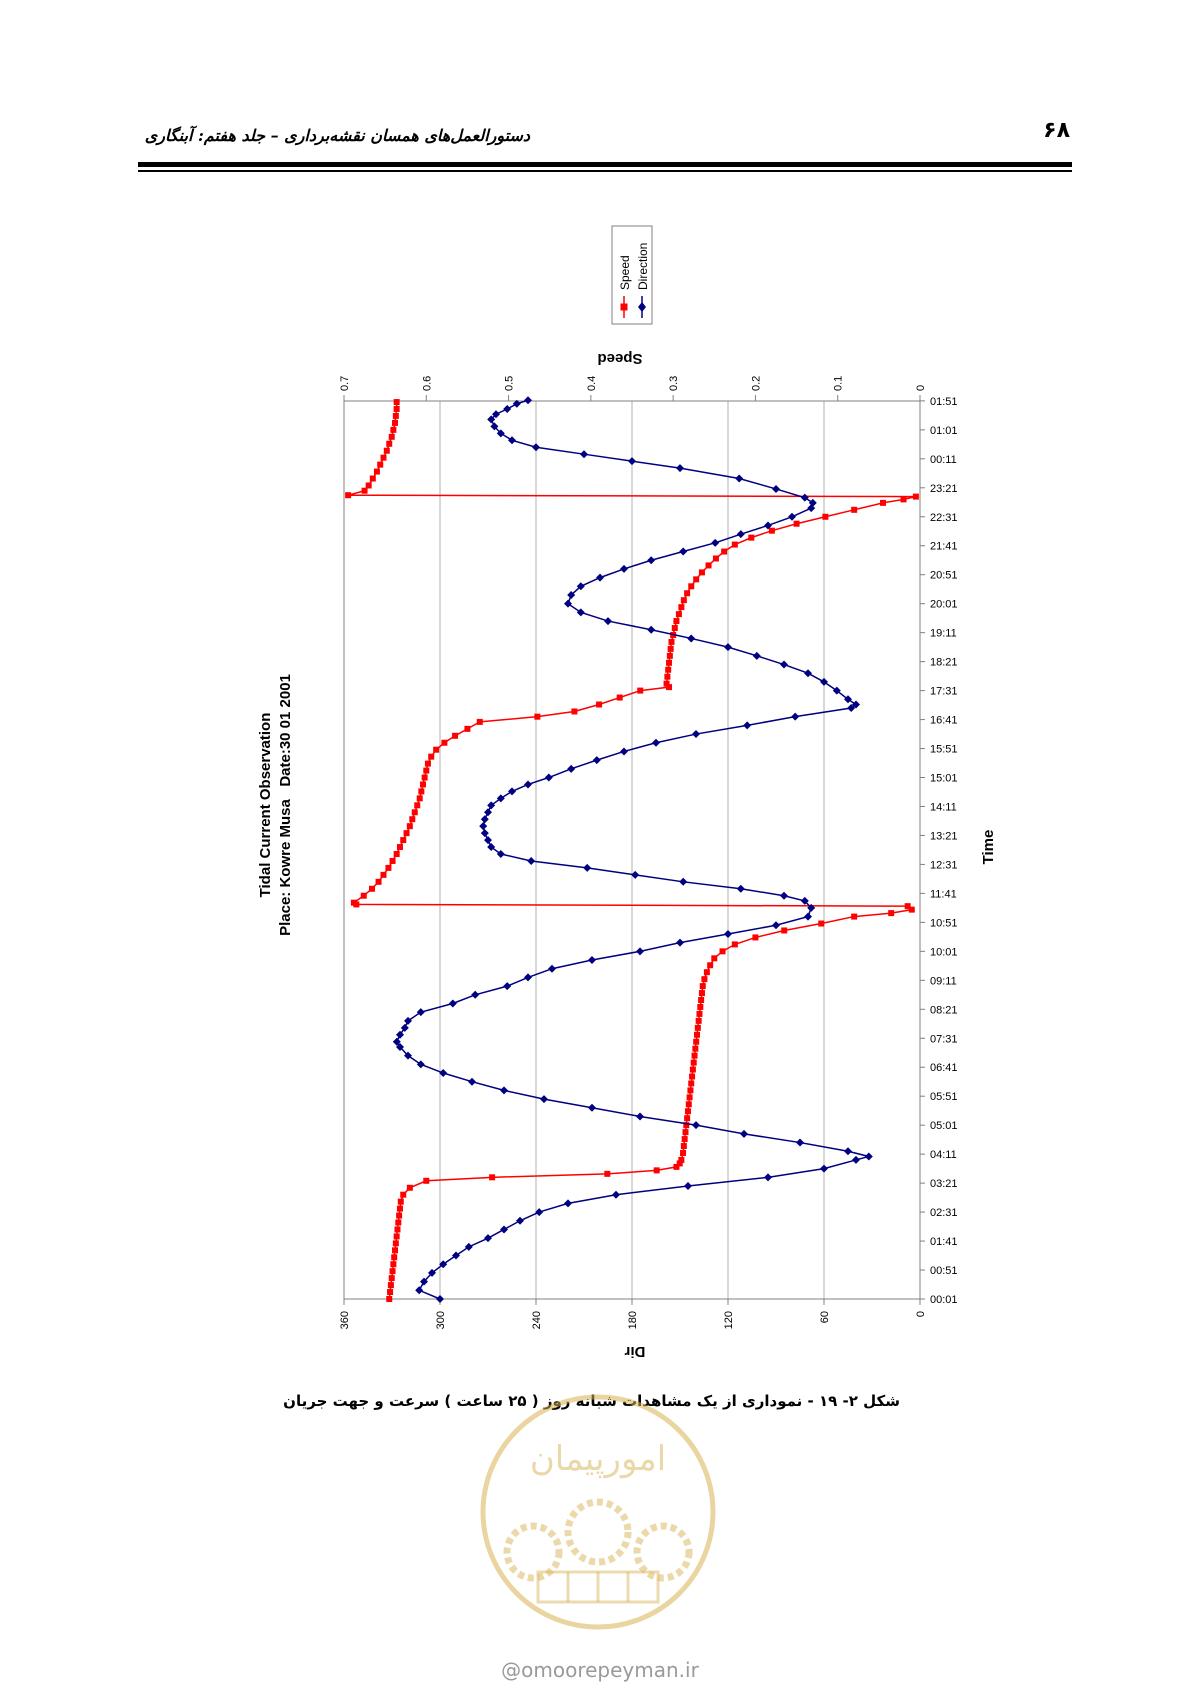  What do you see at coordinates (944, 1184) in the screenshot?
I see `time-tick-label: 03:21` at bounding box center [944, 1184].